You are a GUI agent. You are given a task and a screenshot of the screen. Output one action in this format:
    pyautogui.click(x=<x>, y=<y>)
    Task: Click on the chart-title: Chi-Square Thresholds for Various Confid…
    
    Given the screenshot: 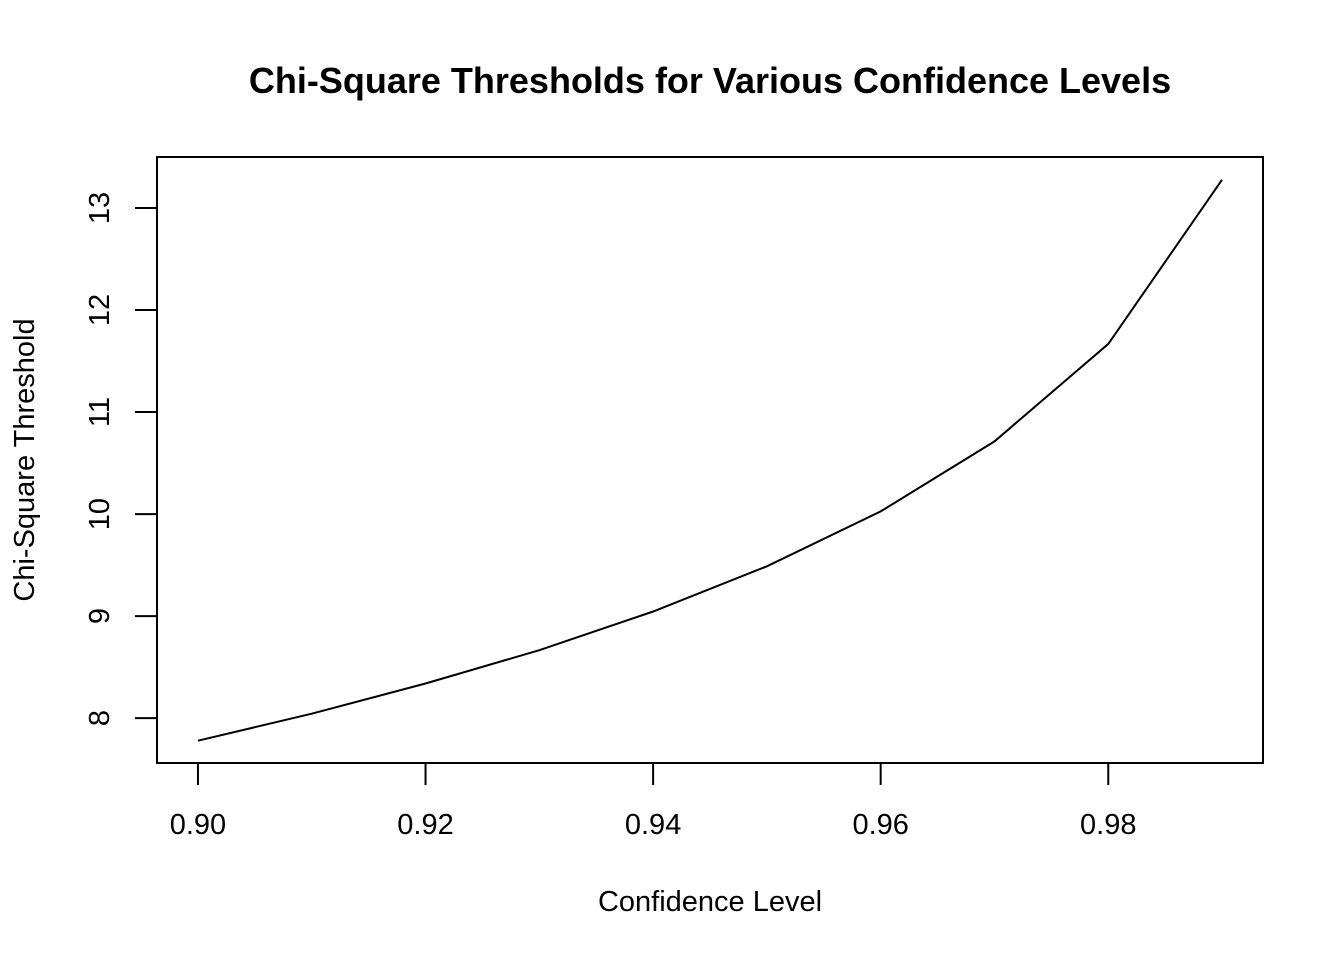 What is the action you would take?
    pyautogui.click(x=710, y=80)
    